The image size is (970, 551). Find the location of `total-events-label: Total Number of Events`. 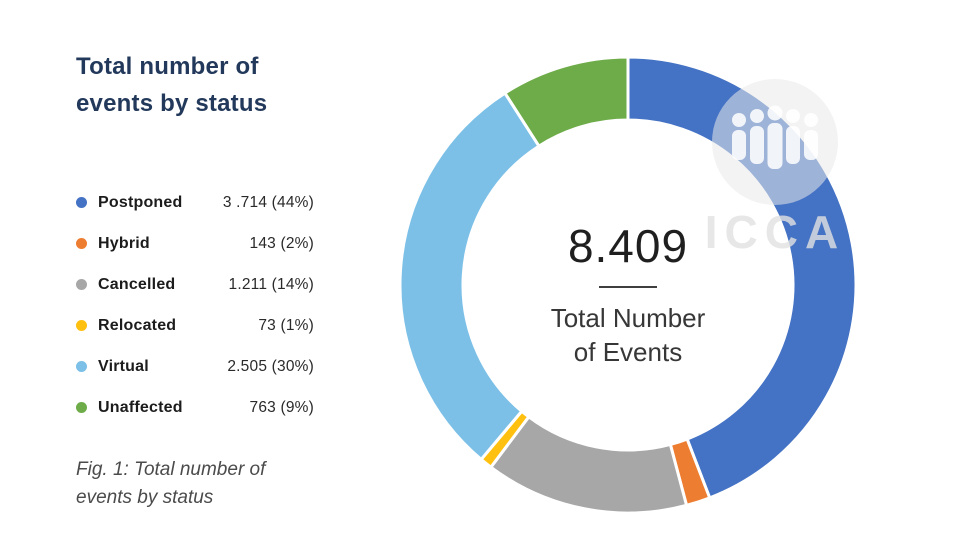

total-events-label: Total Number of Events is located at coordinates (628, 335).